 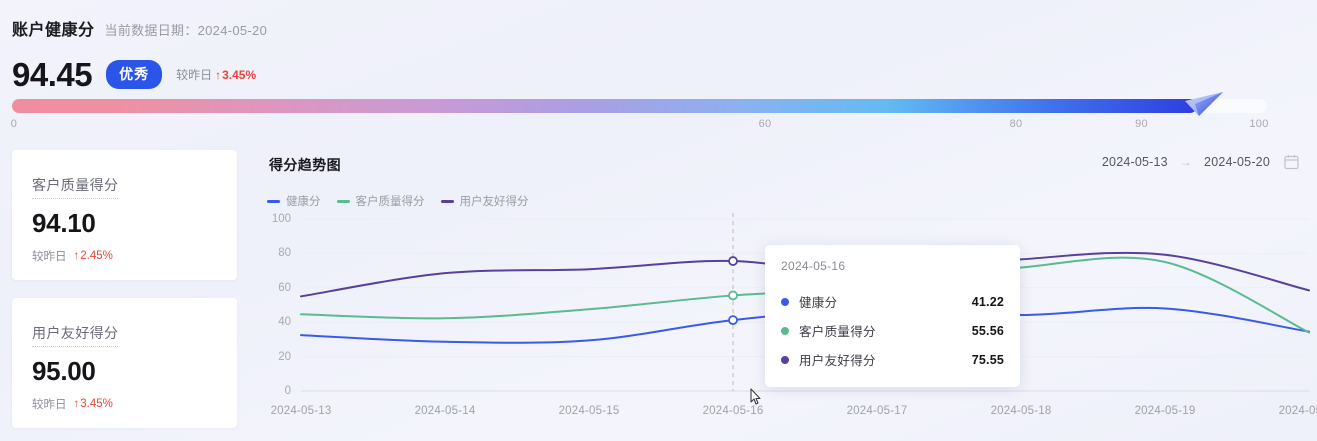 I want to click on card-delta-value: 3.45%, so click(x=96, y=404).